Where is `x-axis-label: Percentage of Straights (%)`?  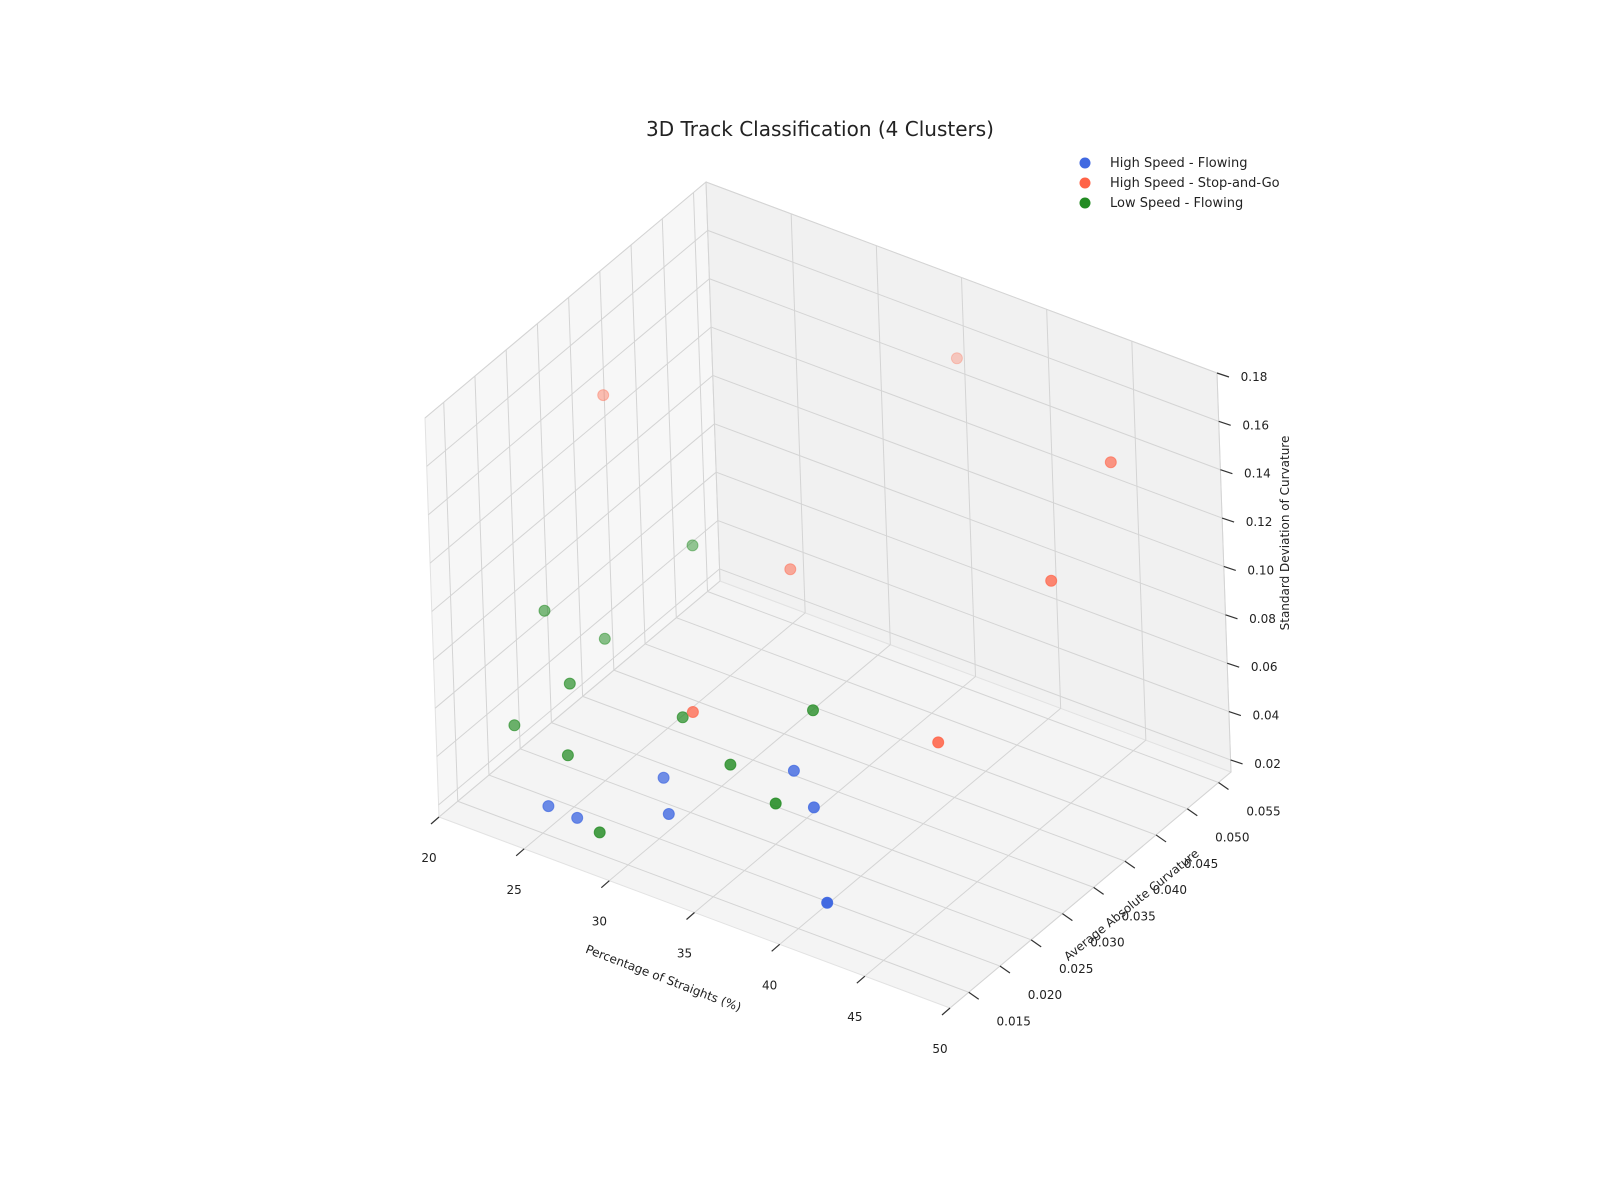 x-axis-label: Percentage of Straights (%) is located at coordinates (663, 978).